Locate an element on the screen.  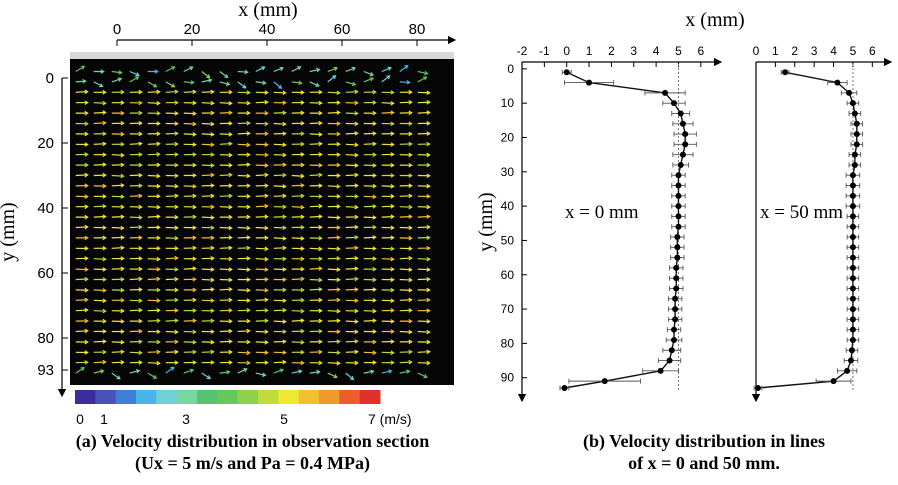
profile-x-tick-label: 4 is located at coordinates (833, 51).